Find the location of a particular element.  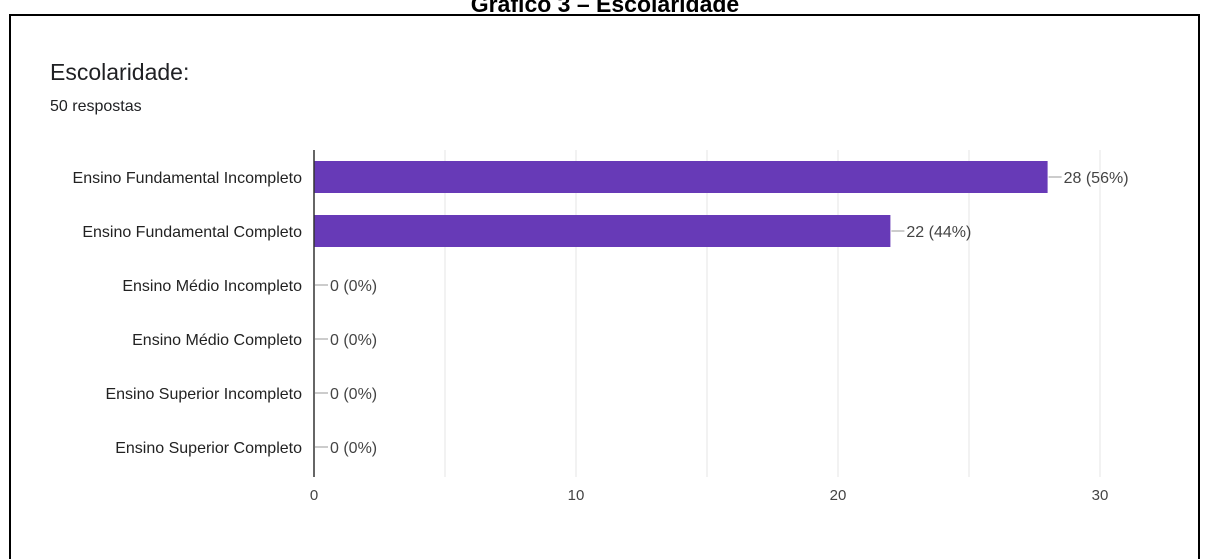

category-label: Ensino Médio Incompleto is located at coordinates (212, 286).